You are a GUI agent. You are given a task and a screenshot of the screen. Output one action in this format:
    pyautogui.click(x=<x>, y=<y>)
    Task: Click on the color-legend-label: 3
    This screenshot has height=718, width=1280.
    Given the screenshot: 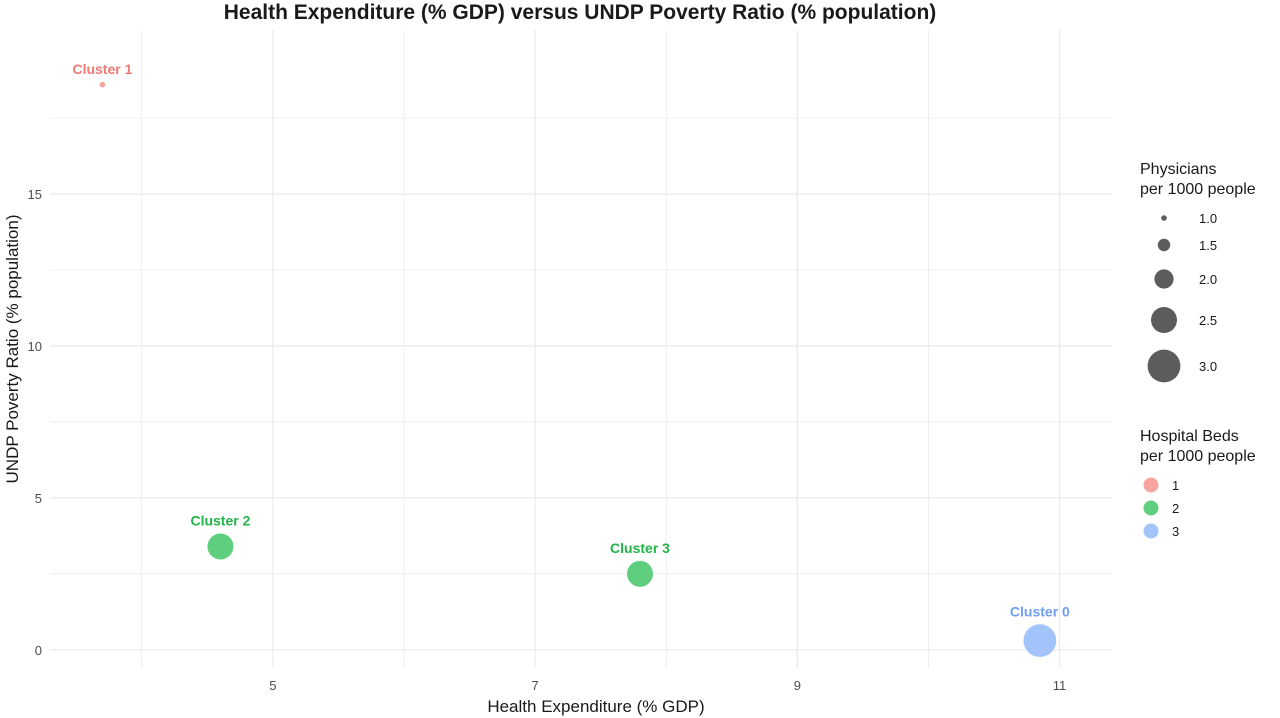 What is the action you would take?
    pyautogui.click(x=1175, y=531)
    